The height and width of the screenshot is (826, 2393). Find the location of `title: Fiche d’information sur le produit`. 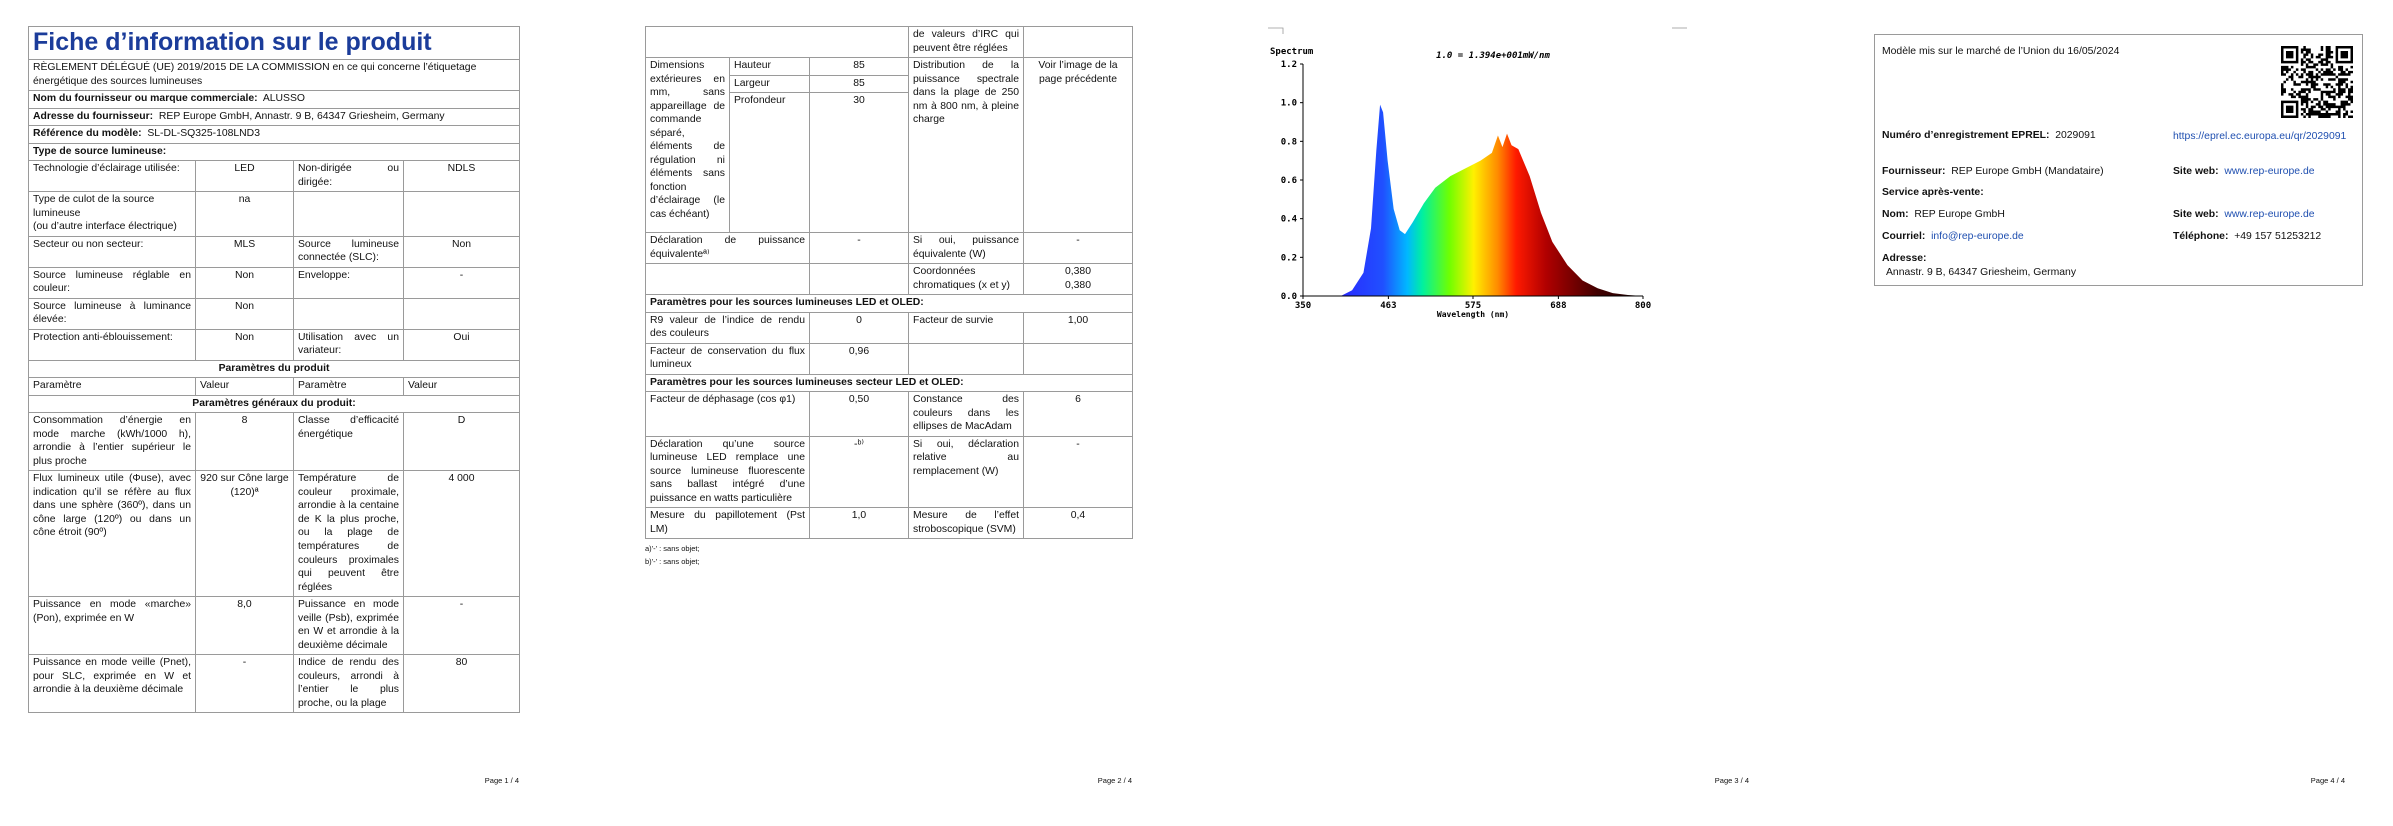

title: Fiche d’information sur le produit is located at coordinates (274, 43).